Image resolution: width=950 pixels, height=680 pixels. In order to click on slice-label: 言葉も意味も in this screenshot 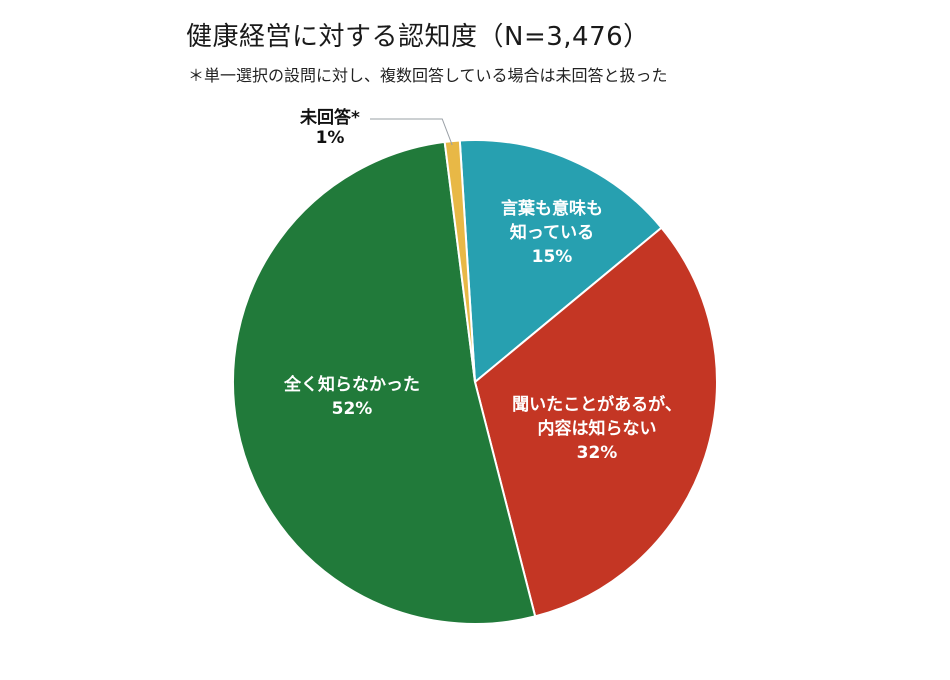, I will do `click(552, 208)`.